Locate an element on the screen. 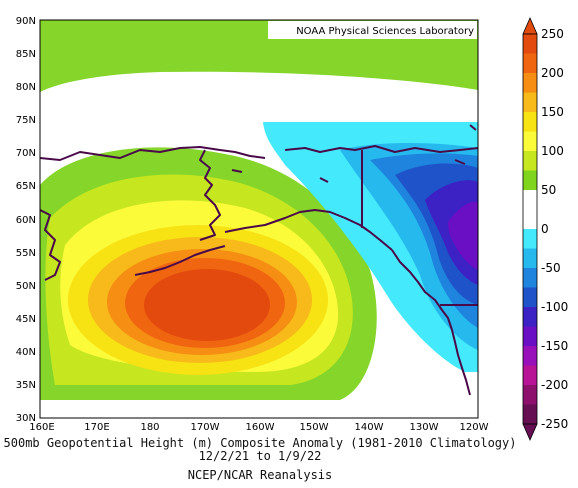  coastline-alaska-south is located at coordinates (308, 230).